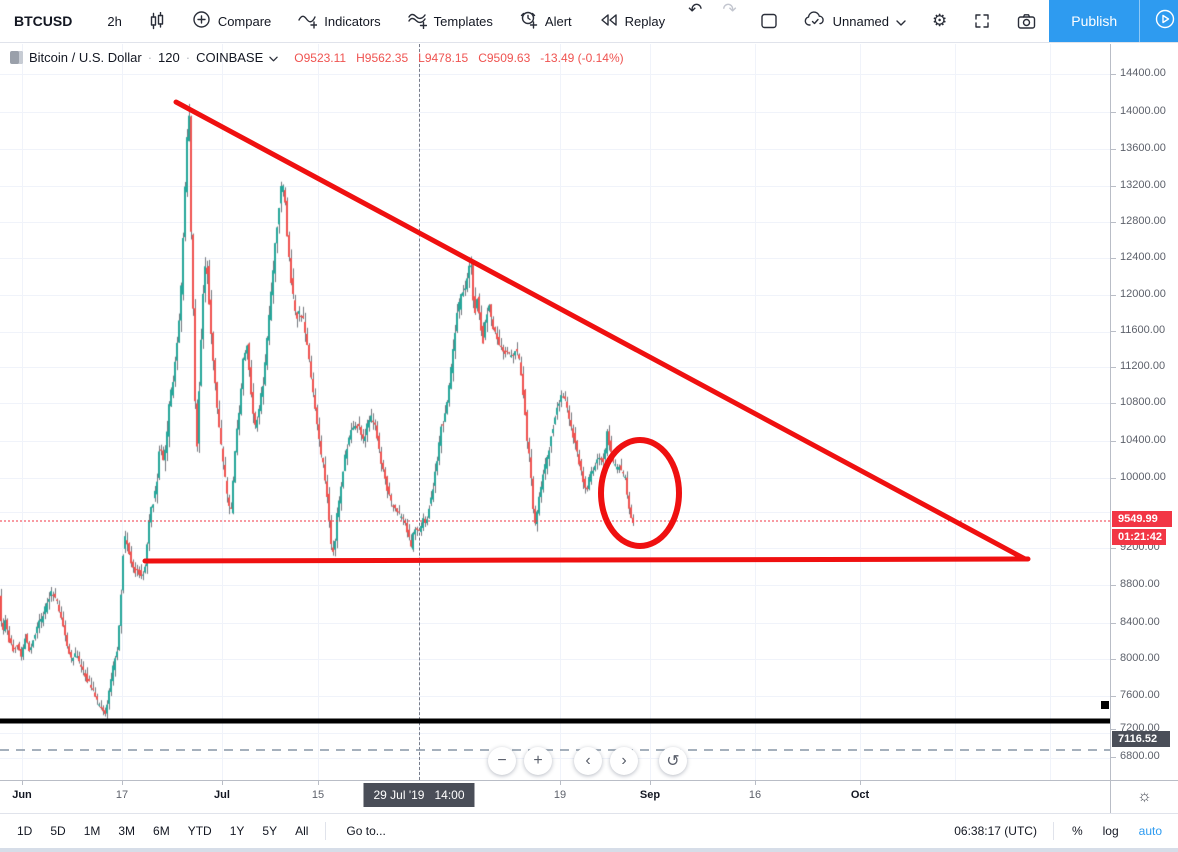 This screenshot has width=1178, height=852. Describe the element at coordinates (16, 57) in the screenshot. I see `symbol-logo-icon` at that location.